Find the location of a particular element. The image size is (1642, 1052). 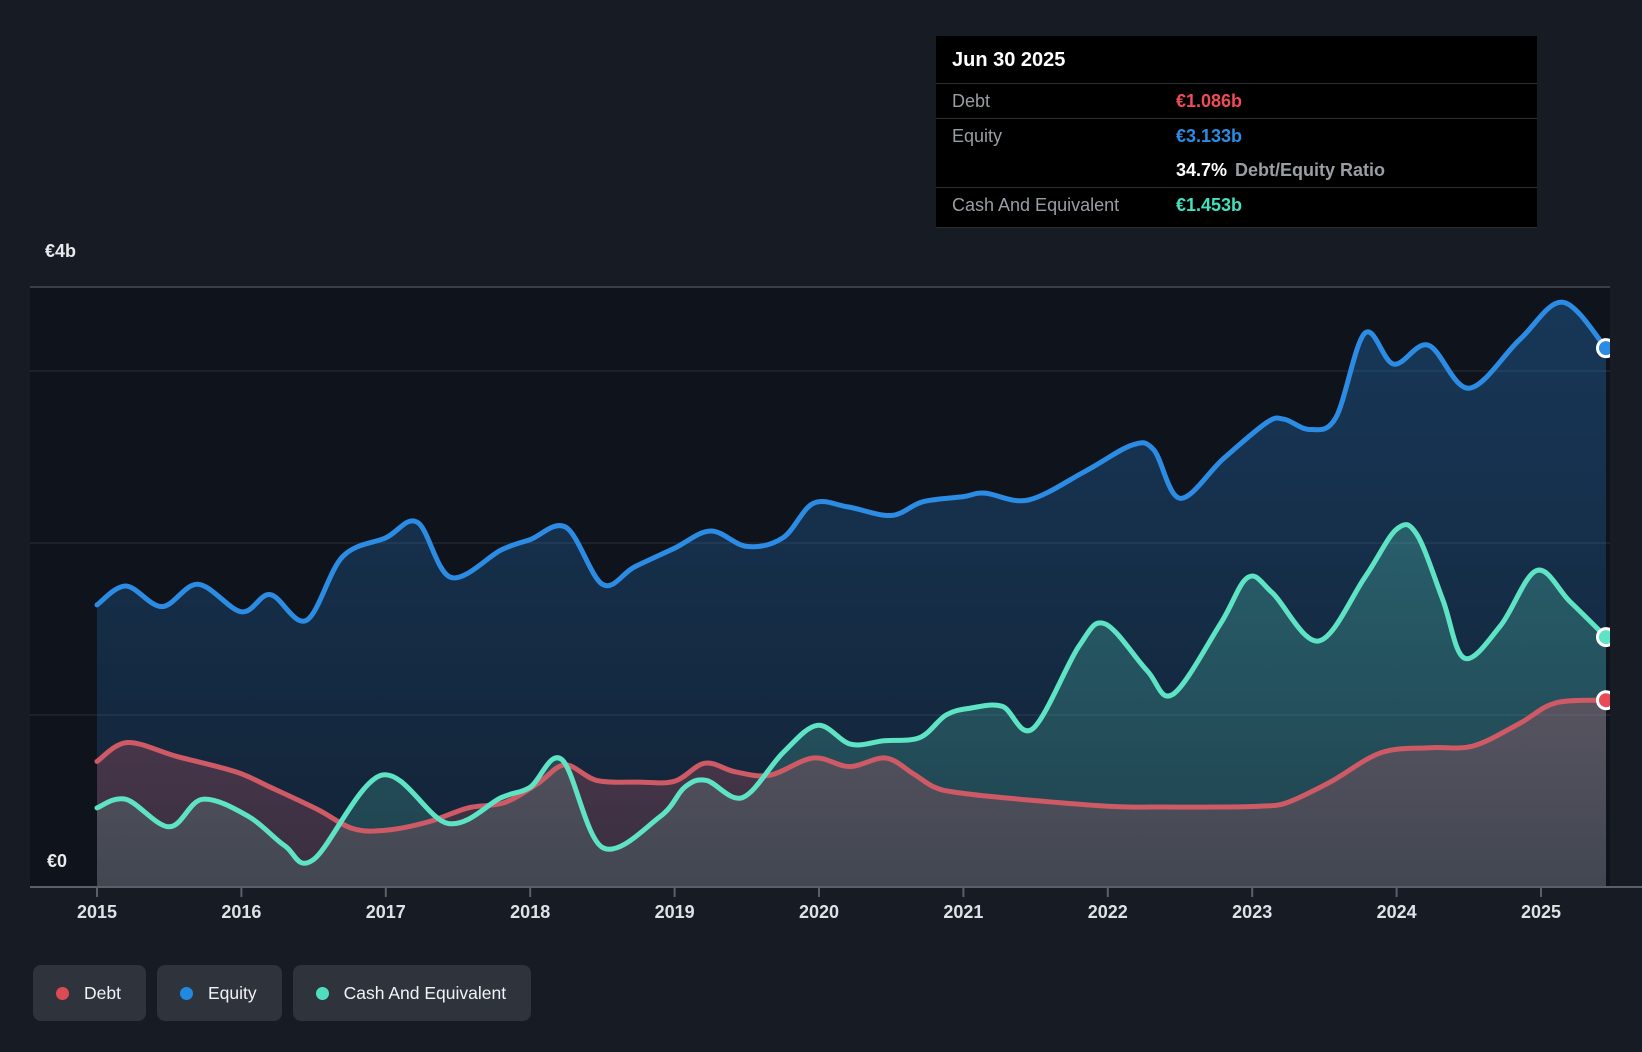

chart-legend: Debt Equity Cash And Equivalent is located at coordinates (282, 993).